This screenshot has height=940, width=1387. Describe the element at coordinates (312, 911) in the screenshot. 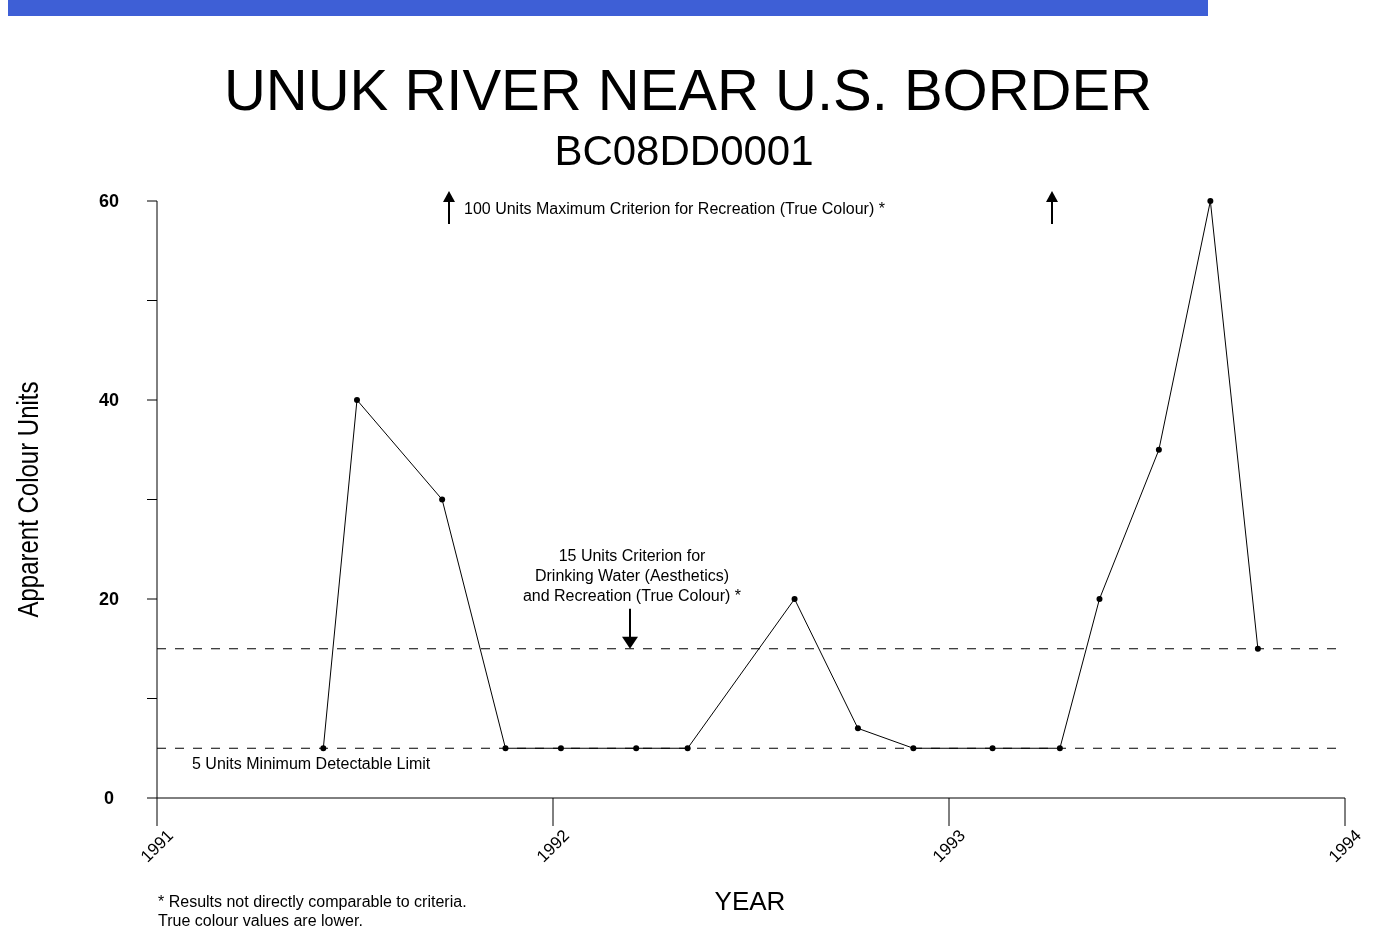

I see `text: * Results not directly comparable to criteria. True colour values are lower.` at that location.